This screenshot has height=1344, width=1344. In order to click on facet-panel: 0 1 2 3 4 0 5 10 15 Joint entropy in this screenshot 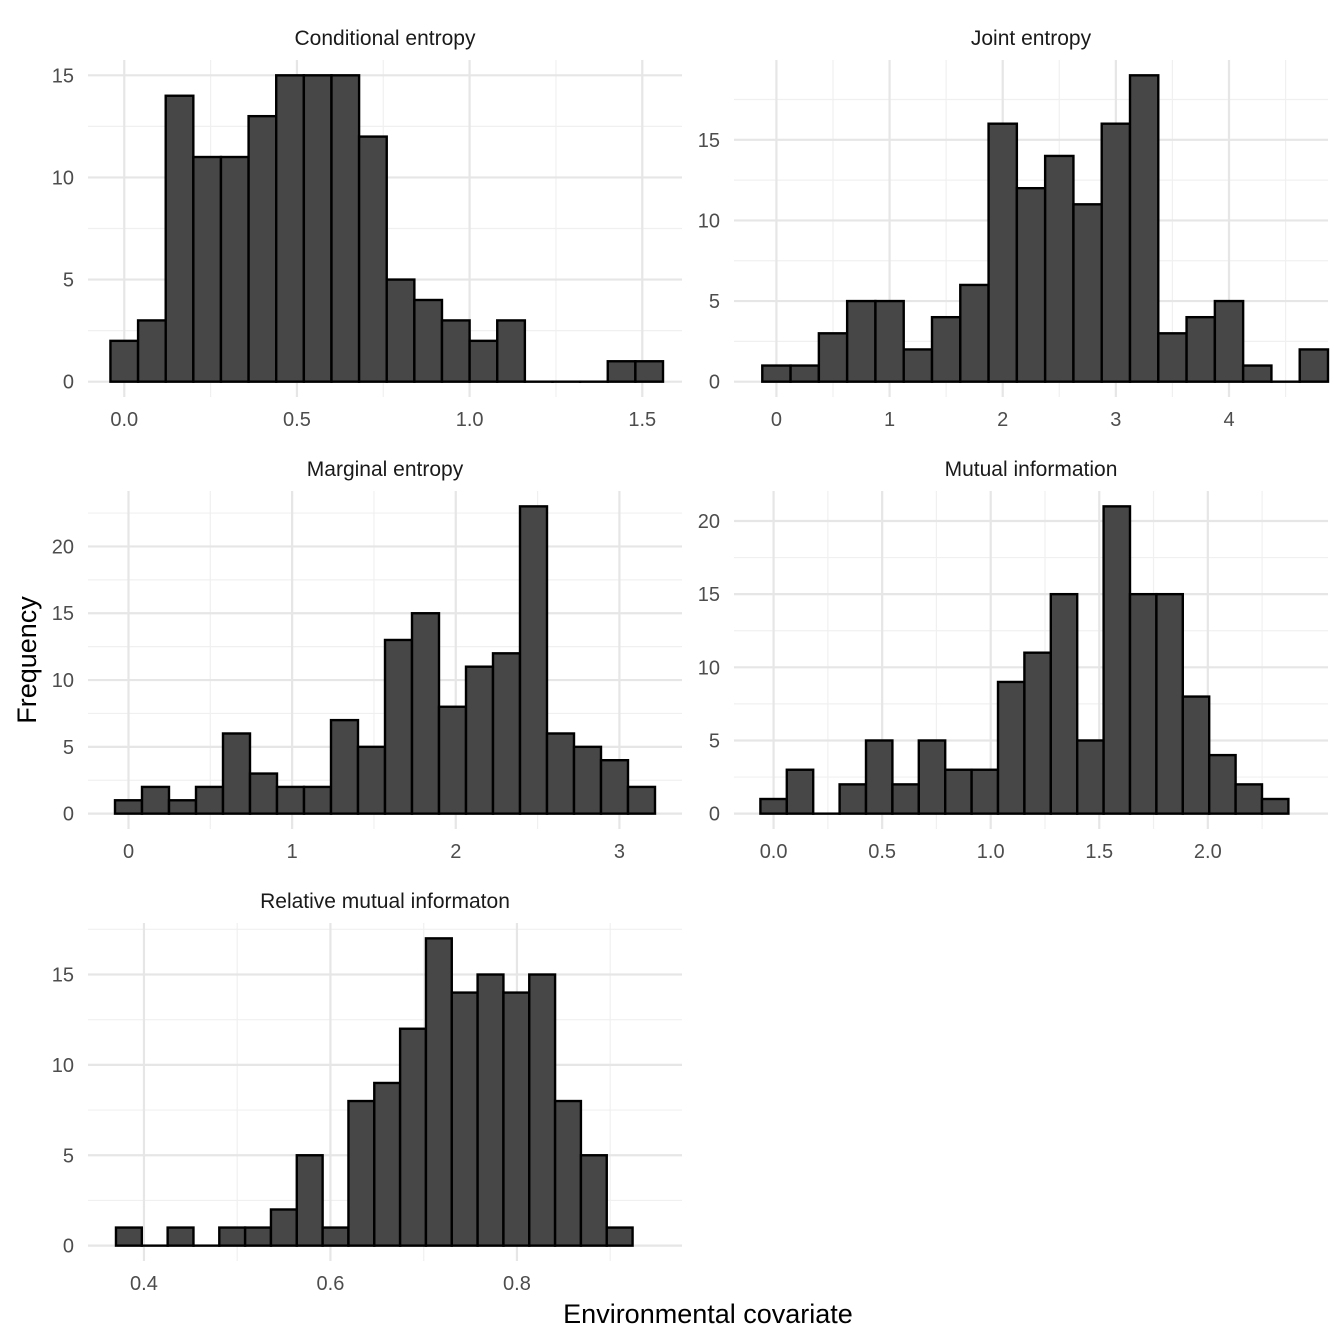, I will do `click(1014, 229)`.